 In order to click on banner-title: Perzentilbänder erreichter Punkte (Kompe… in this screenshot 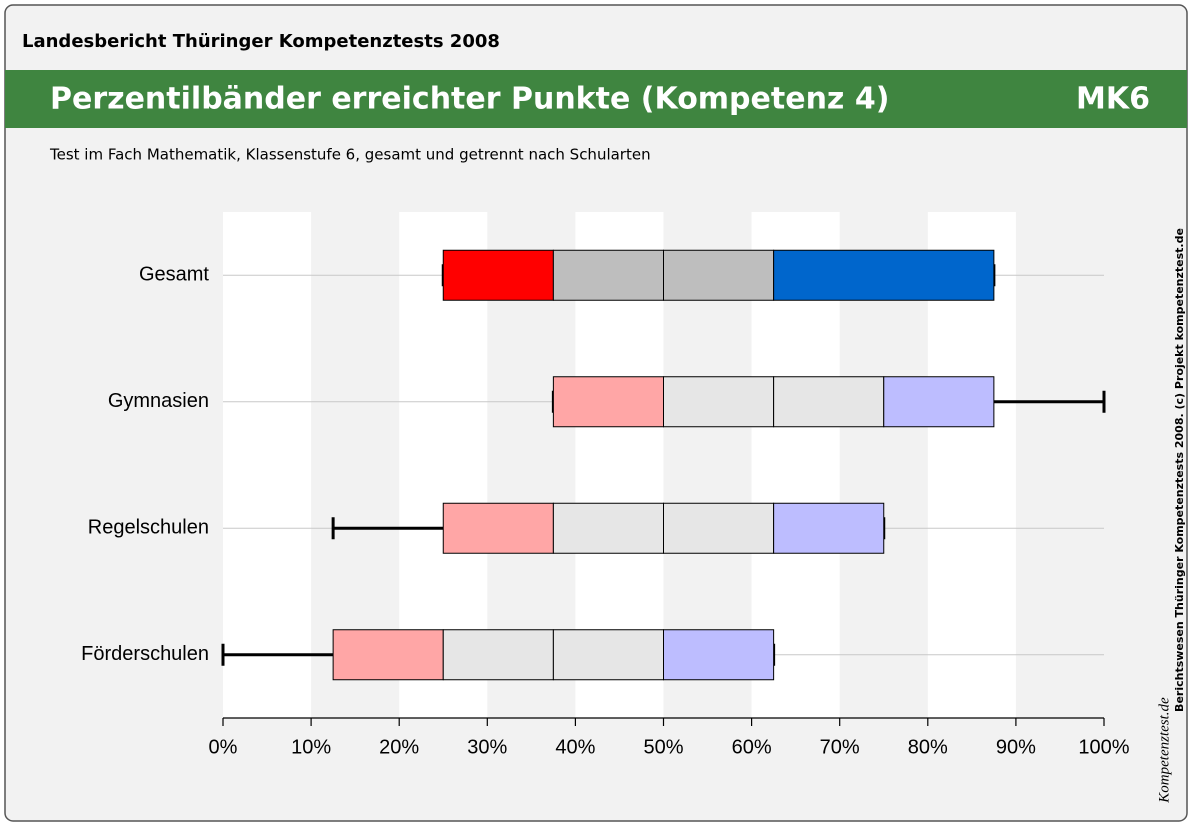, I will do `click(469, 99)`.